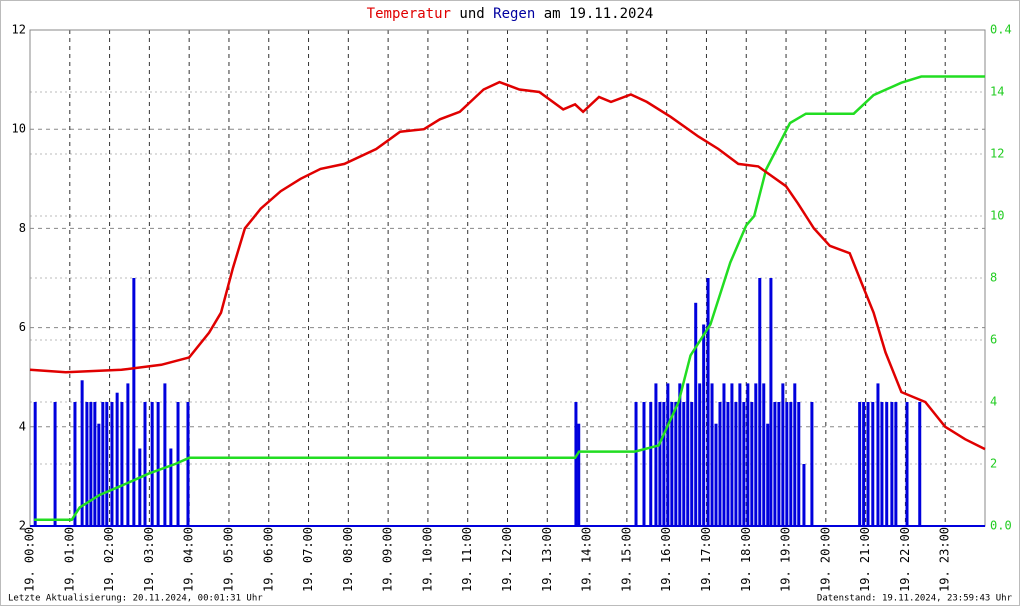  Describe the element at coordinates (427, 559) in the screenshot. I see `x-tick-label: 19. 10:00` at that location.